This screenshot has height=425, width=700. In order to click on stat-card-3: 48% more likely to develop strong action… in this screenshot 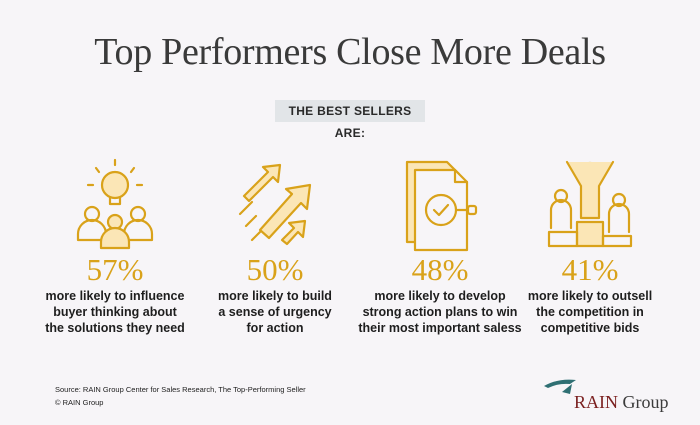, I will do `click(440, 244)`.